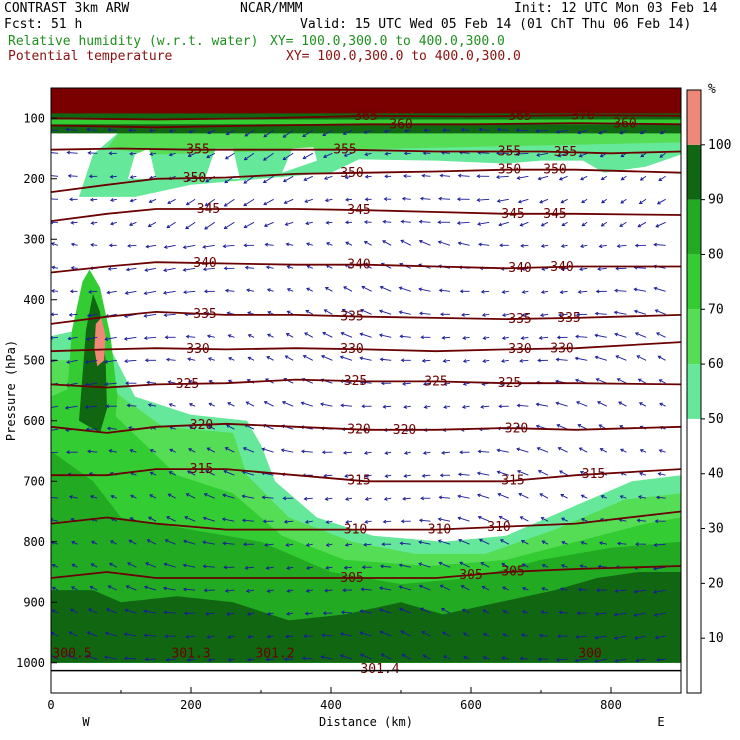 This screenshot has width=740, height=740. I want to click on colorbar-segment, so click(694, 227).